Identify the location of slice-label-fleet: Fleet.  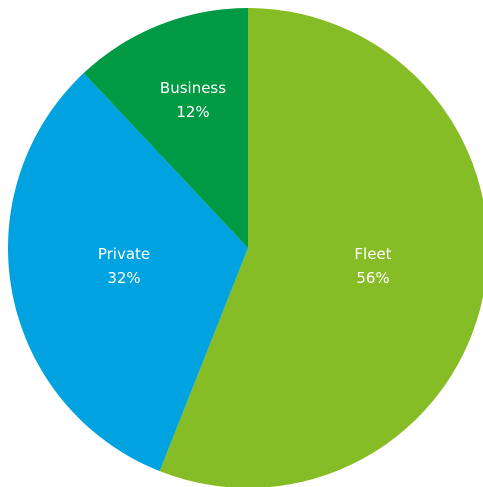
(372, 254).